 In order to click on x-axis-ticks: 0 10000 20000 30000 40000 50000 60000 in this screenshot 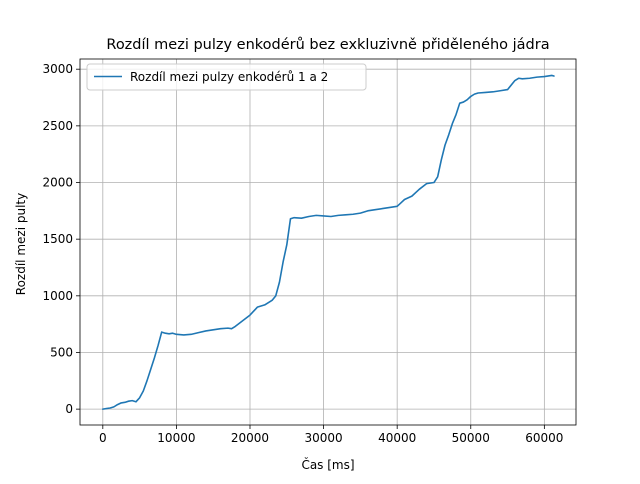, I will do `click(331, 435)`.